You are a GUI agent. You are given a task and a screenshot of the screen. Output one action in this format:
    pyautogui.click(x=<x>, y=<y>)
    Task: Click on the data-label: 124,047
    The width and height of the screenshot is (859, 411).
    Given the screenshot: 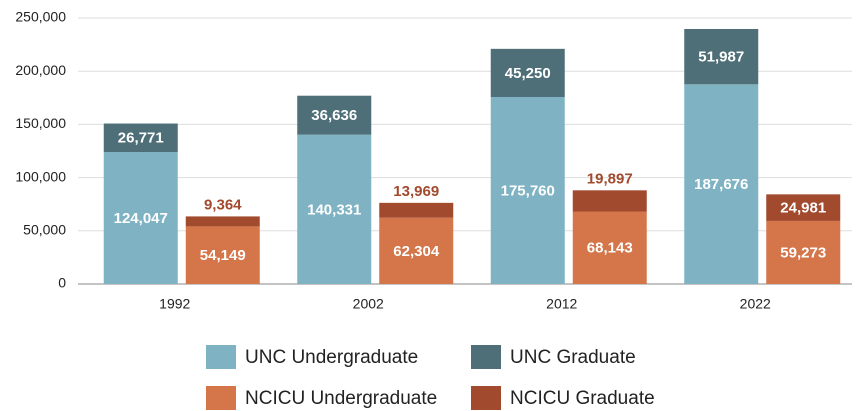 What is the action you would take?
    pyautogui.click(x=141, y=218)
    